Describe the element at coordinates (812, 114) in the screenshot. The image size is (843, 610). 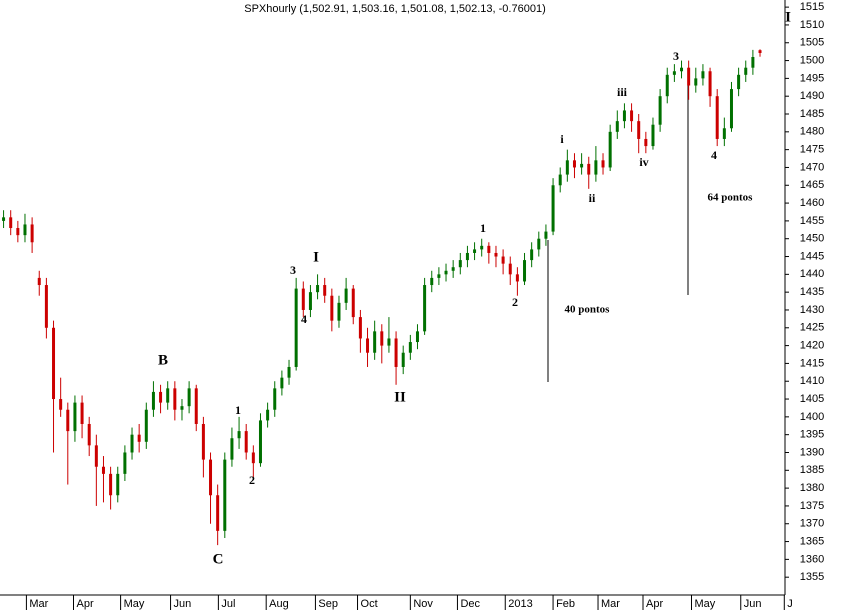
I see `y-tick-label: 1485` at that location.